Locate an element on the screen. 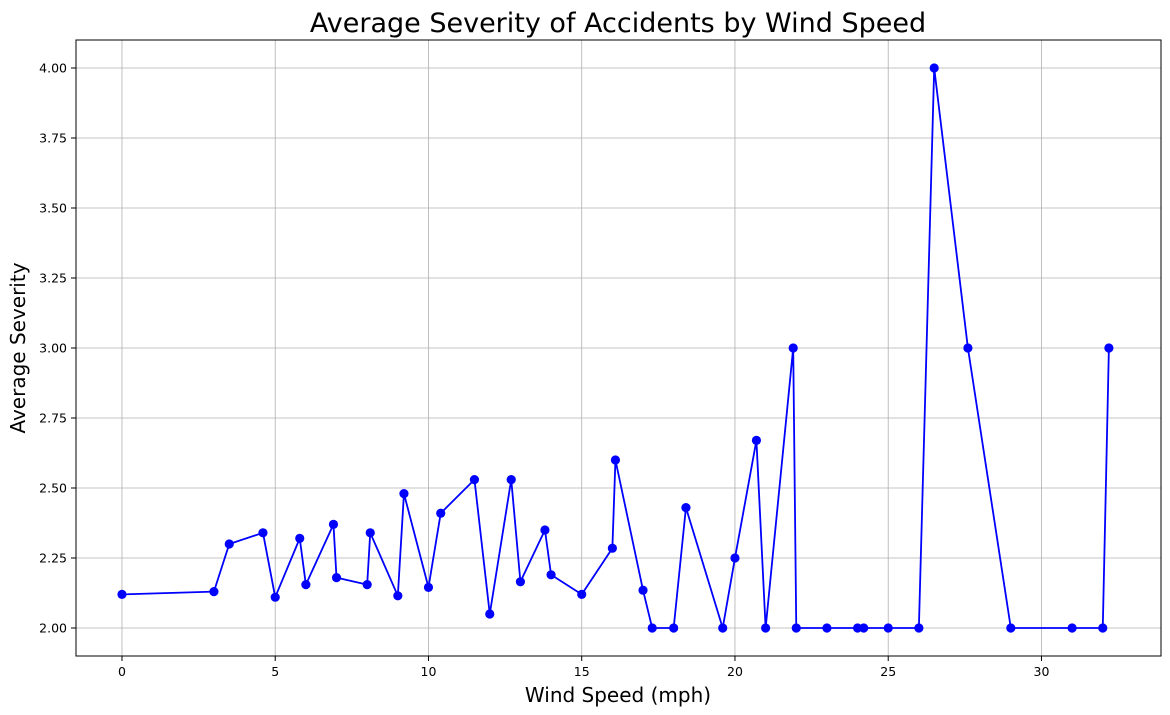 This screenshot has width=1170, height=715. y-tick-label: 2.00 is located at coordinates (53, 628).